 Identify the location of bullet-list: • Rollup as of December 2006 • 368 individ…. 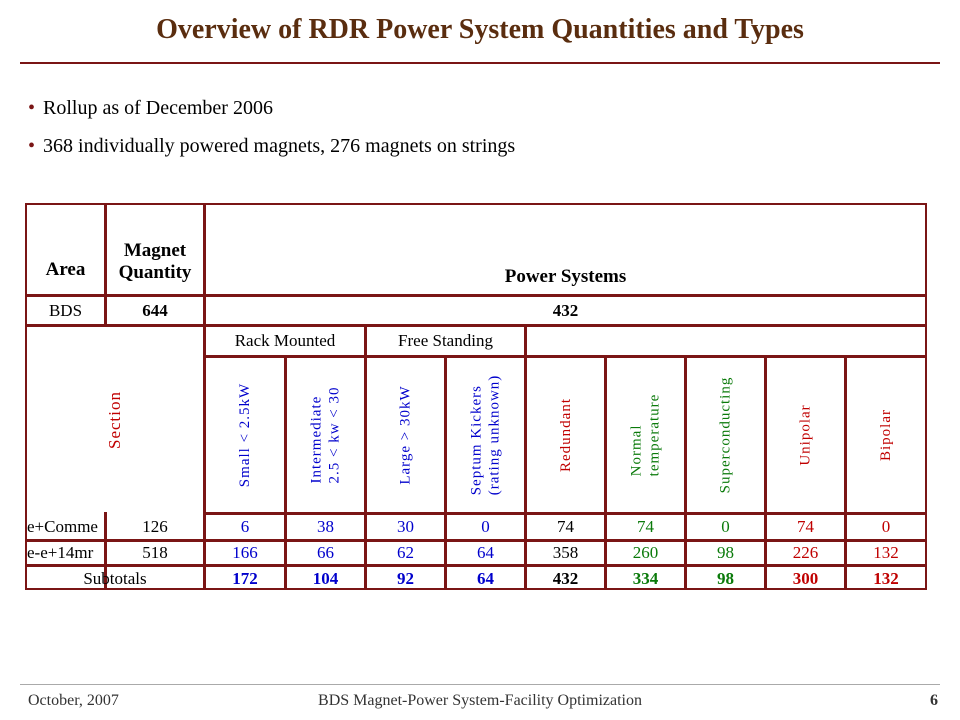
(271, 133).